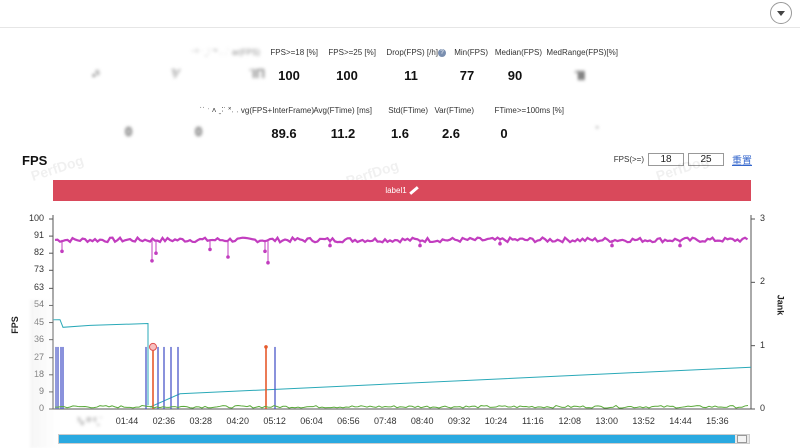 Image resolution: width=800 pixels, height=448 pixels. Describe the element at coordinates (422, 421) in the screenshot. I see `x-tick: 08:40` at that location.